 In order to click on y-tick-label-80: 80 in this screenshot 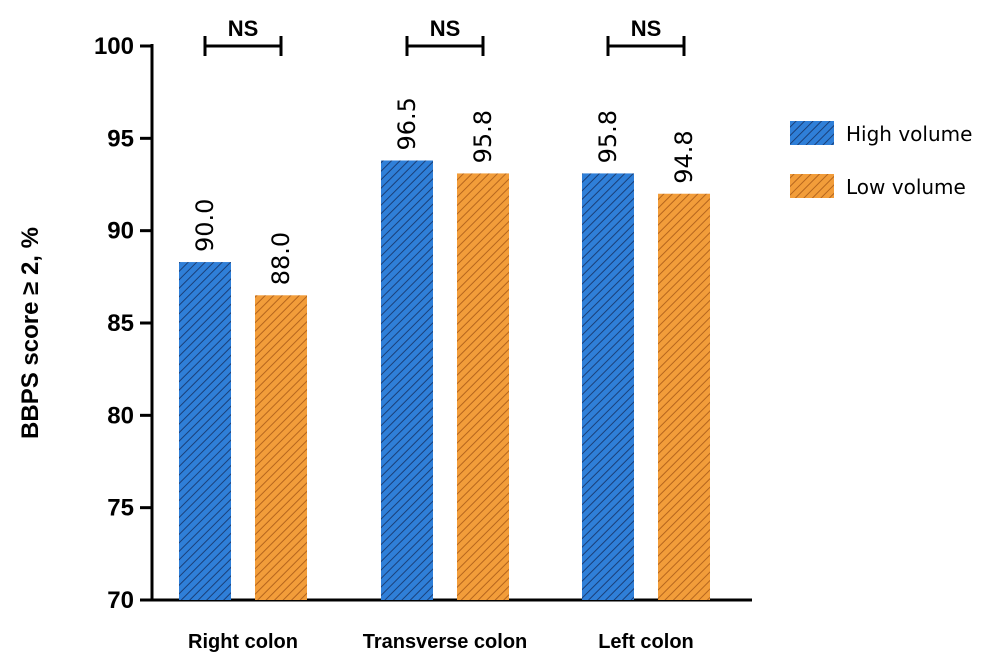, I will do `click(120, 415)`.